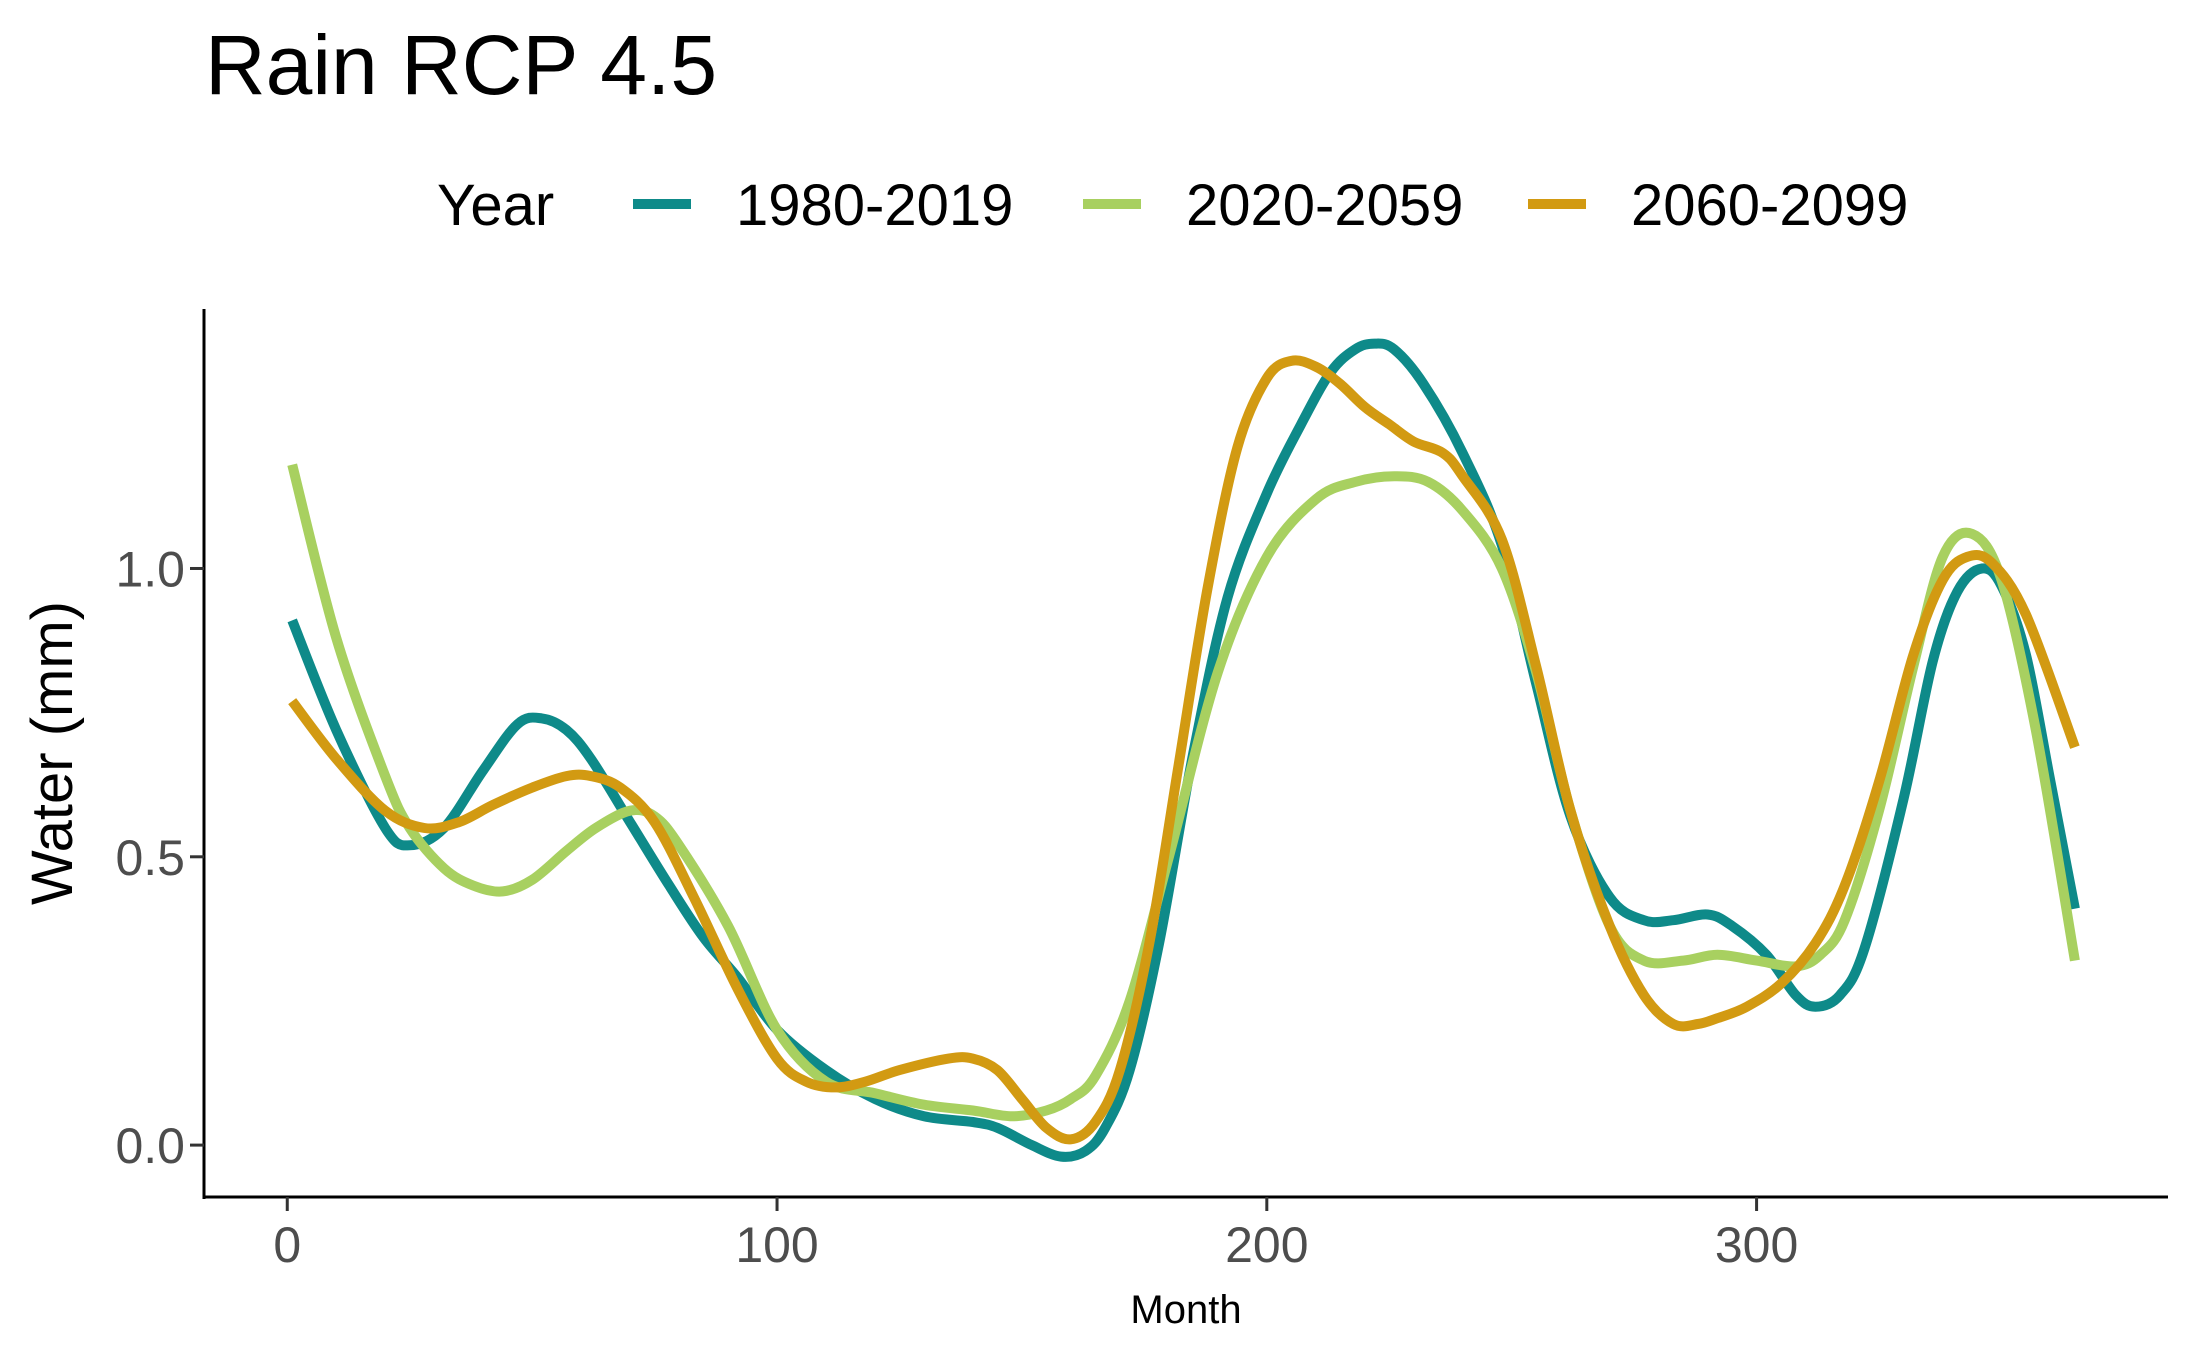 This screenshot has width=2187, height=1350. Describe the element at coordinates (461, 65) in the screenshot. I see `chart-title: Rain RCP 4.5` at that location.